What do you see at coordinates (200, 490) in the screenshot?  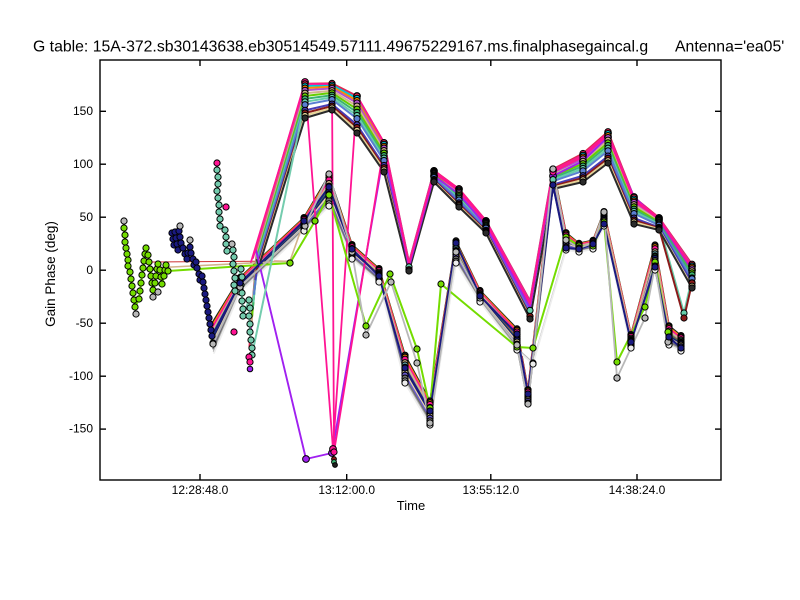 I see `svg-text: 12:28:48.0` at bounding box center [200, 490].